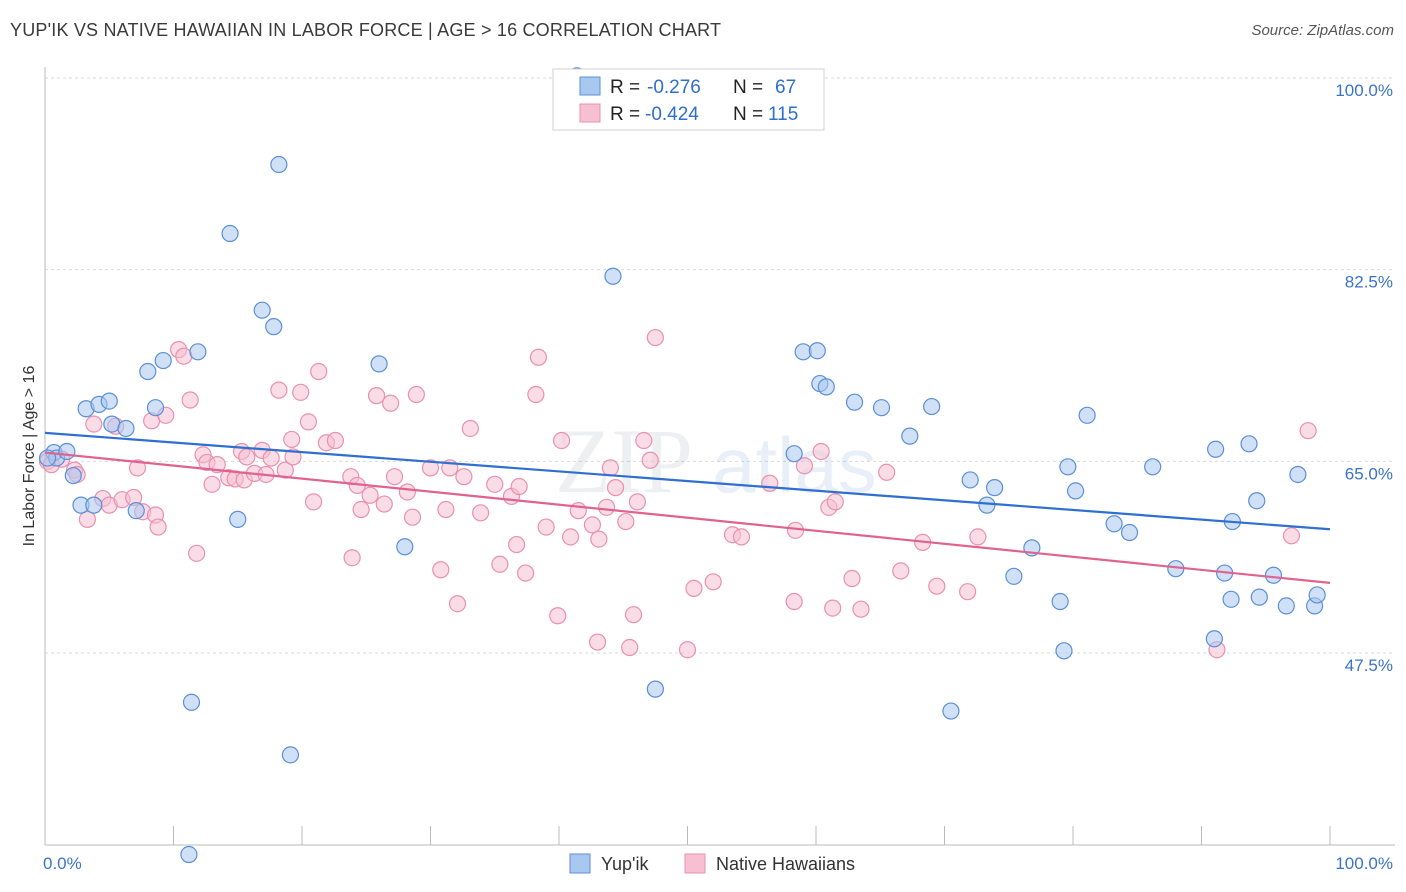 The height and width of the screenshot is (892, 1406). I want to click on x-axis-ticks, so click(687, 835).